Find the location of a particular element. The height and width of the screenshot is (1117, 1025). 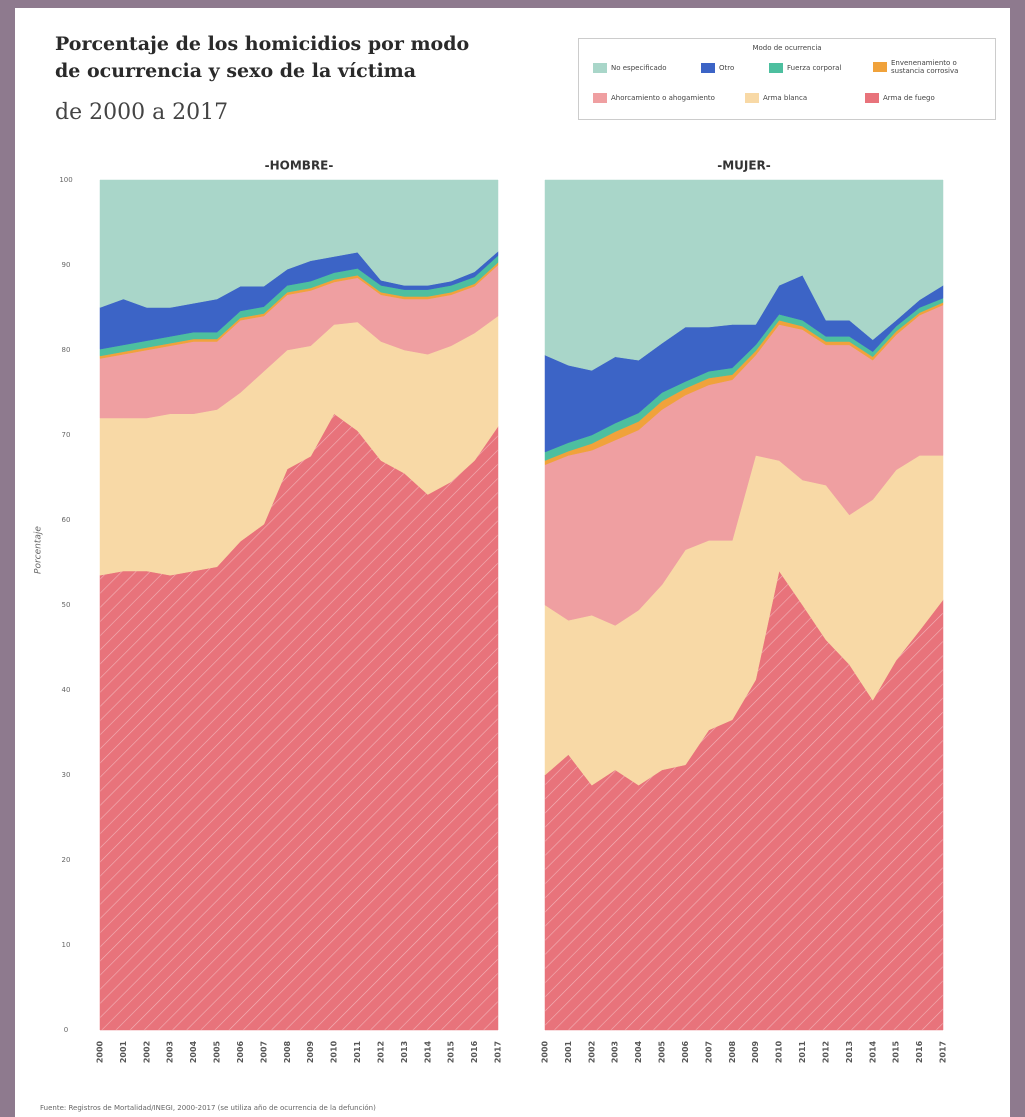

legend-label: Envenenamiento o sustancia corrosiva is located at coordinates (925, 67).